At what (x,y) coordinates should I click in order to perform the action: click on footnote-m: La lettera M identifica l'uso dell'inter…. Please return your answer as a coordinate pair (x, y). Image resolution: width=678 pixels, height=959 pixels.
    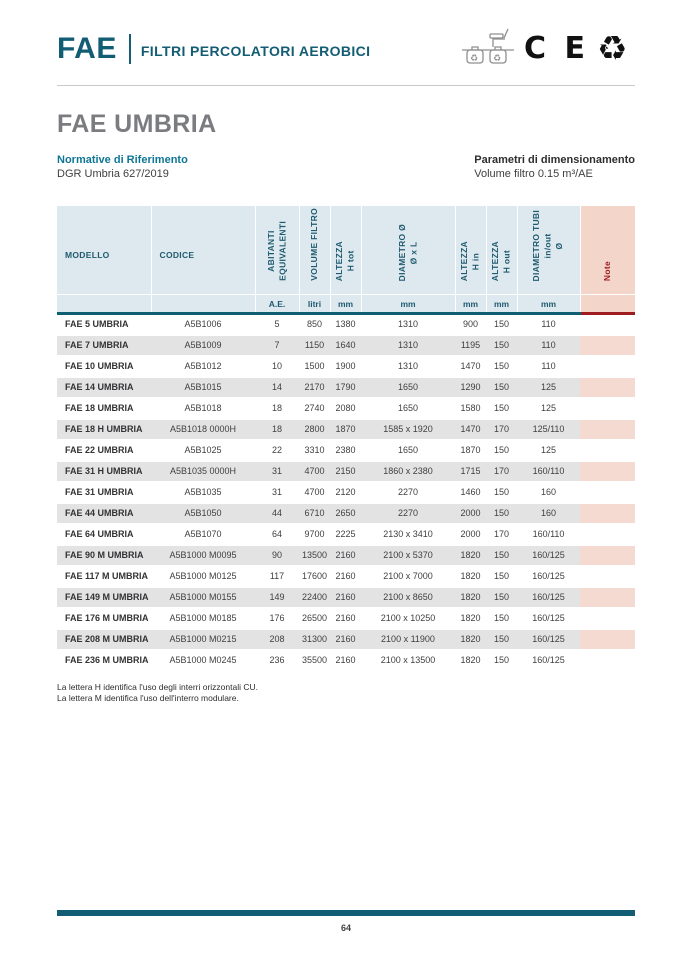
    Looking at the image, I should click on (148, 697).